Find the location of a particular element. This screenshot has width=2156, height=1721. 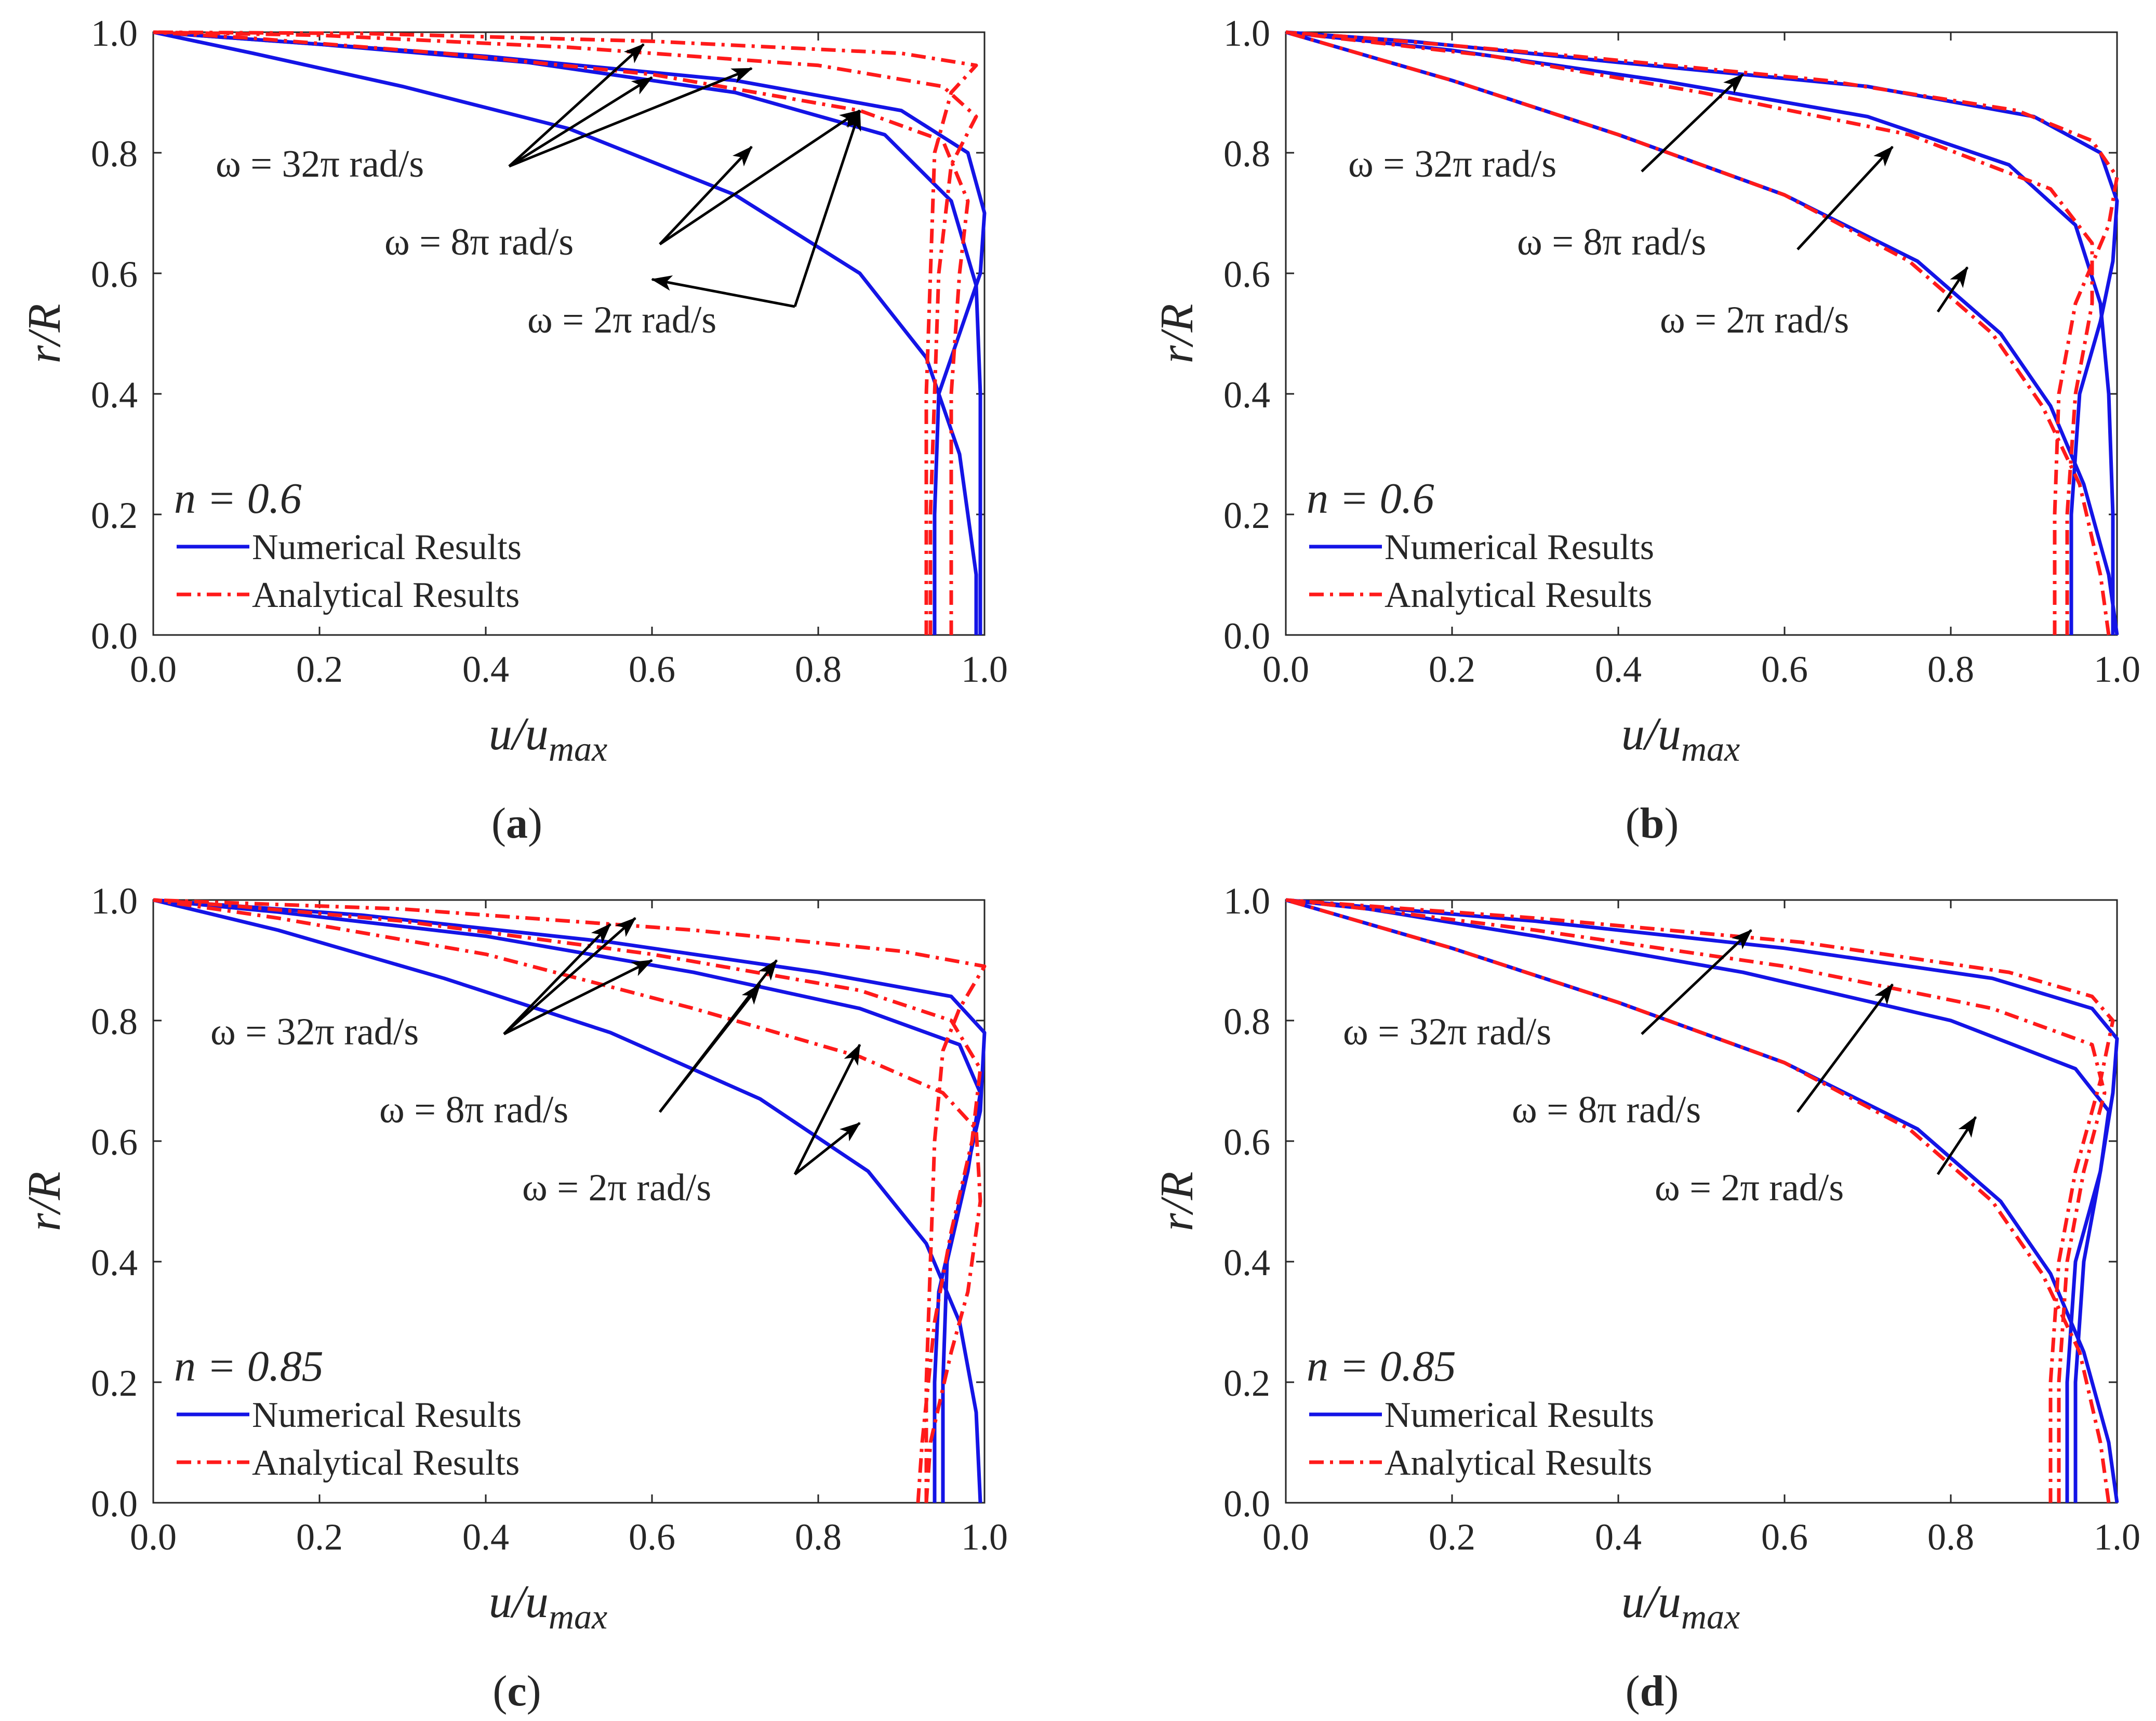

panel-label: (c) is located at coordinates (517, 1691).